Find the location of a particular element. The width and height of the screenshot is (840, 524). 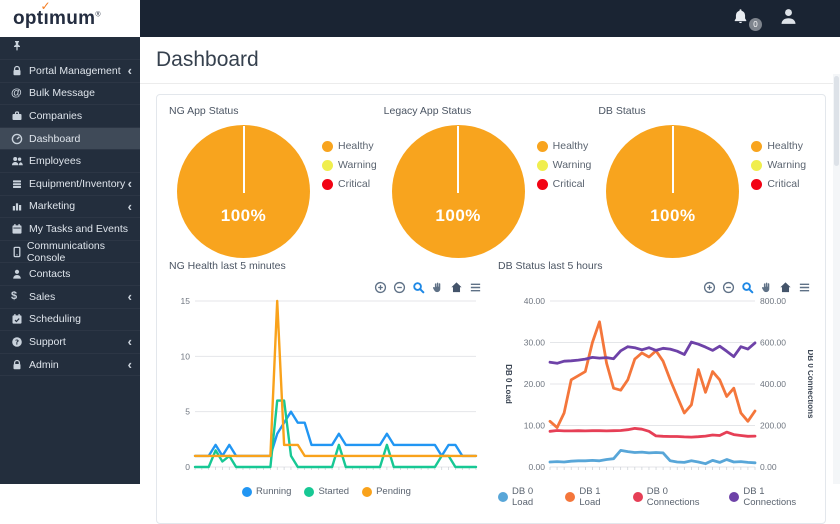

sidebar-item-bulk-message: @ Bulk Message is located at coordinates (70, 94).